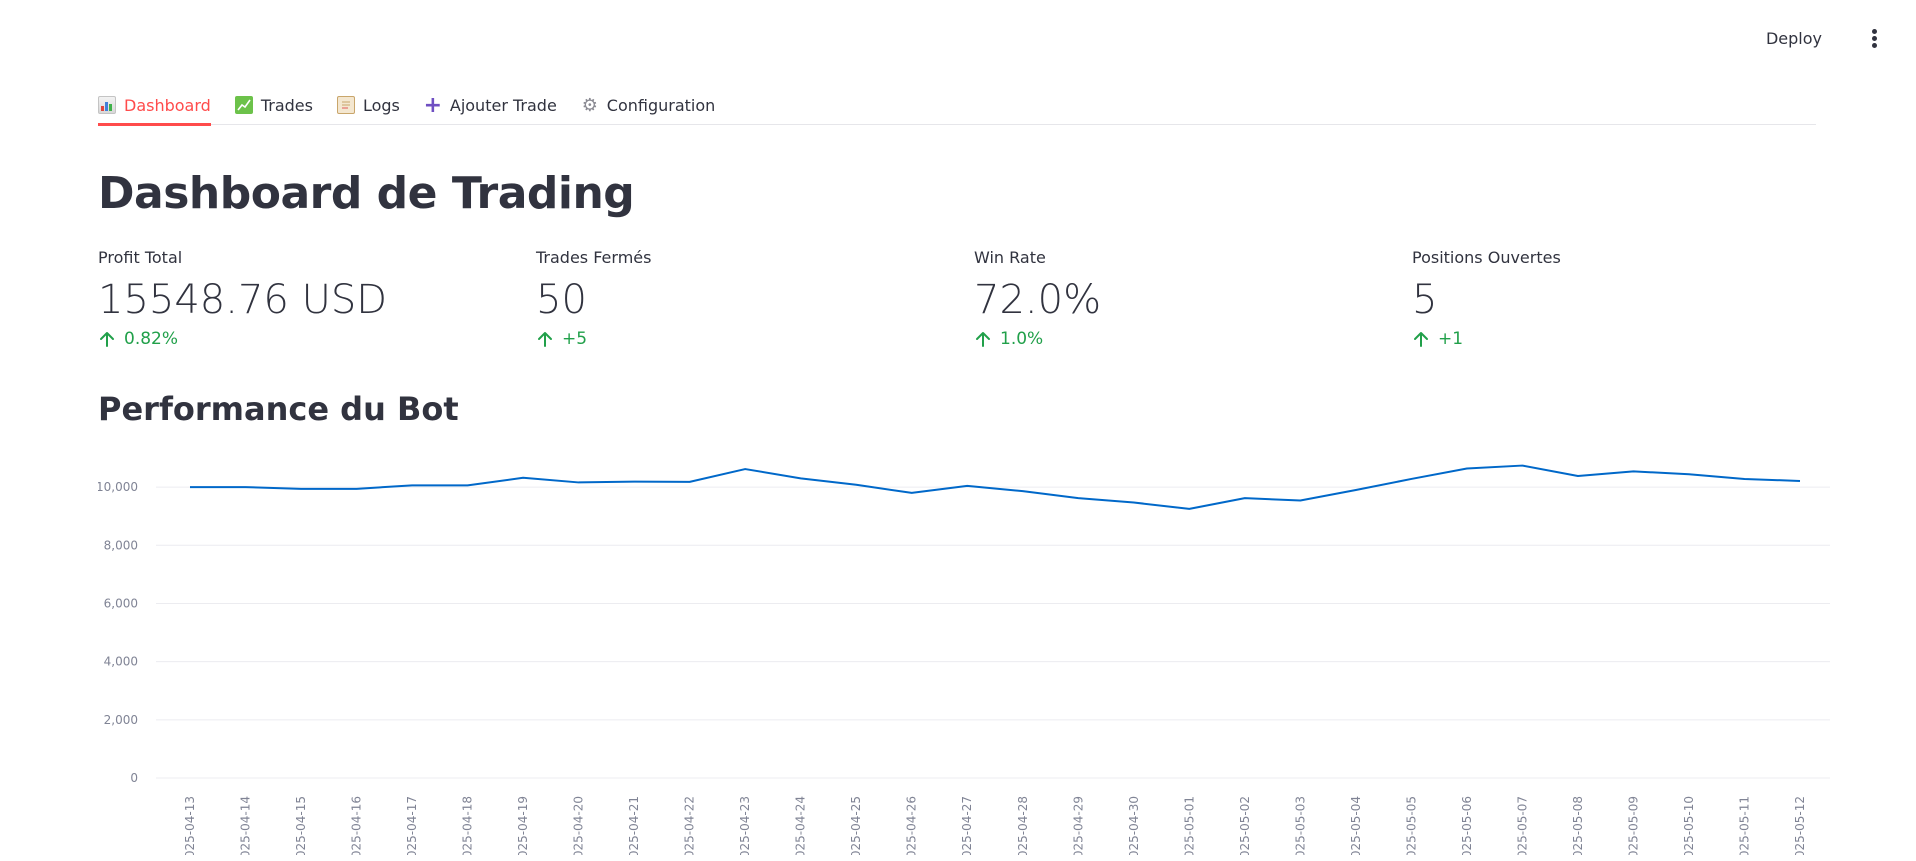 This screenshot has width=1916, height=861. What do you see at coordinates (273, 105) in the screenshot?
I see `tab-trades: Trades` at bounding box center [273, 105].